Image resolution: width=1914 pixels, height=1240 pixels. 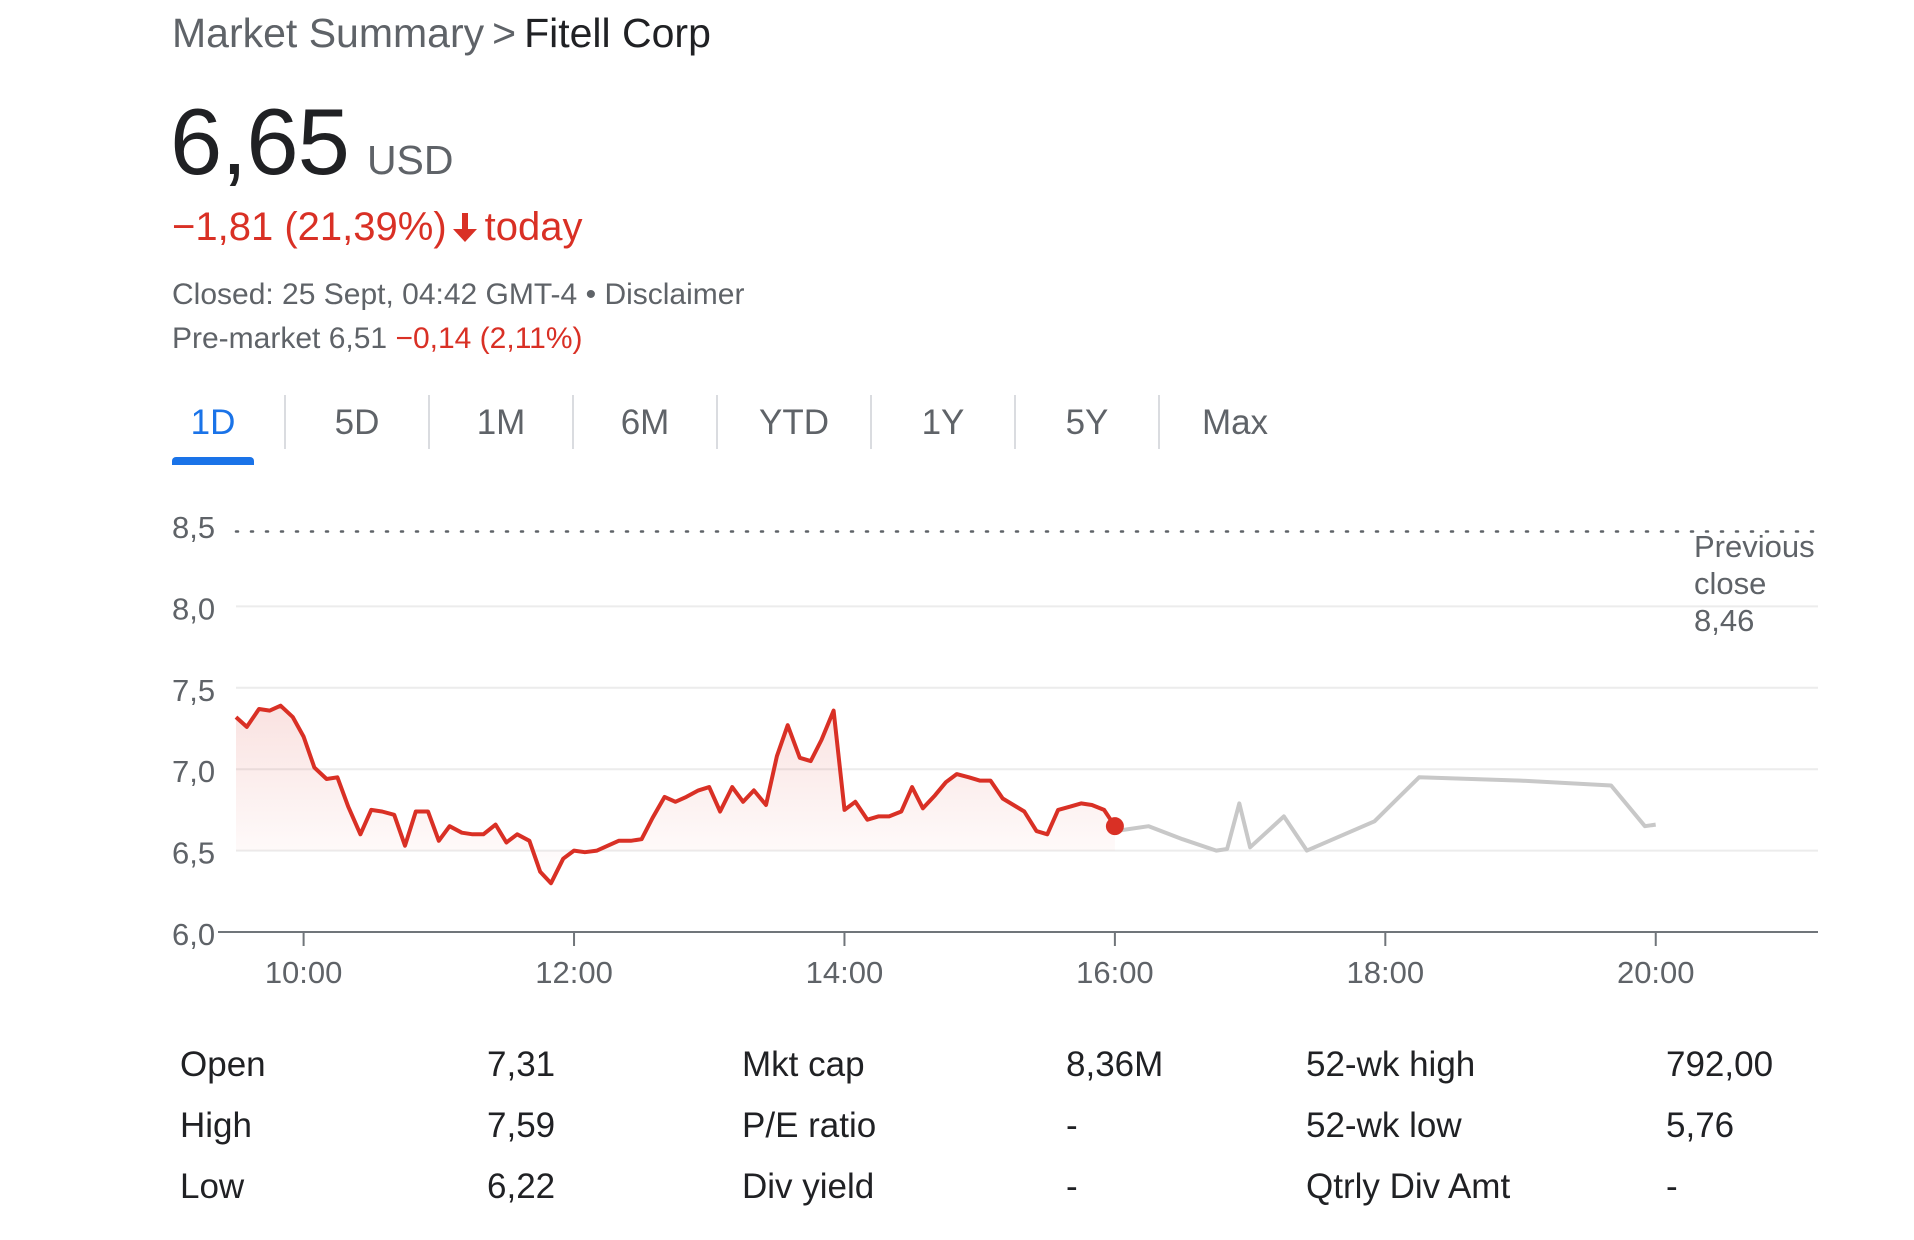 What do you see at coordinates (1385, 814) in the screenshot?
I see `series-line-after-hours` at bounding box center [1385, 814].